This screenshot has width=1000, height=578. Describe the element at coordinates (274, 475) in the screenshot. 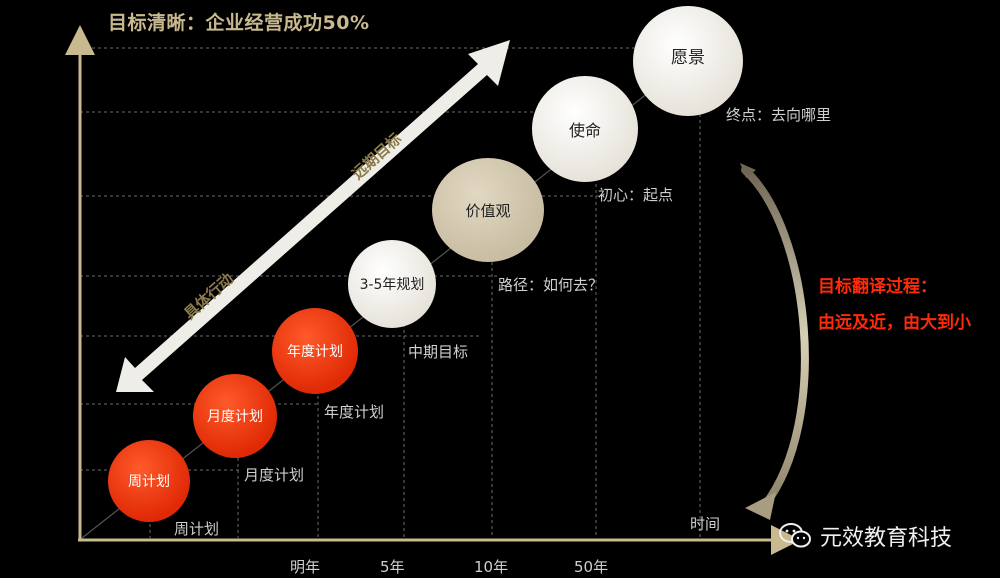

I see `note-month-plan: 月度计划` at that location.